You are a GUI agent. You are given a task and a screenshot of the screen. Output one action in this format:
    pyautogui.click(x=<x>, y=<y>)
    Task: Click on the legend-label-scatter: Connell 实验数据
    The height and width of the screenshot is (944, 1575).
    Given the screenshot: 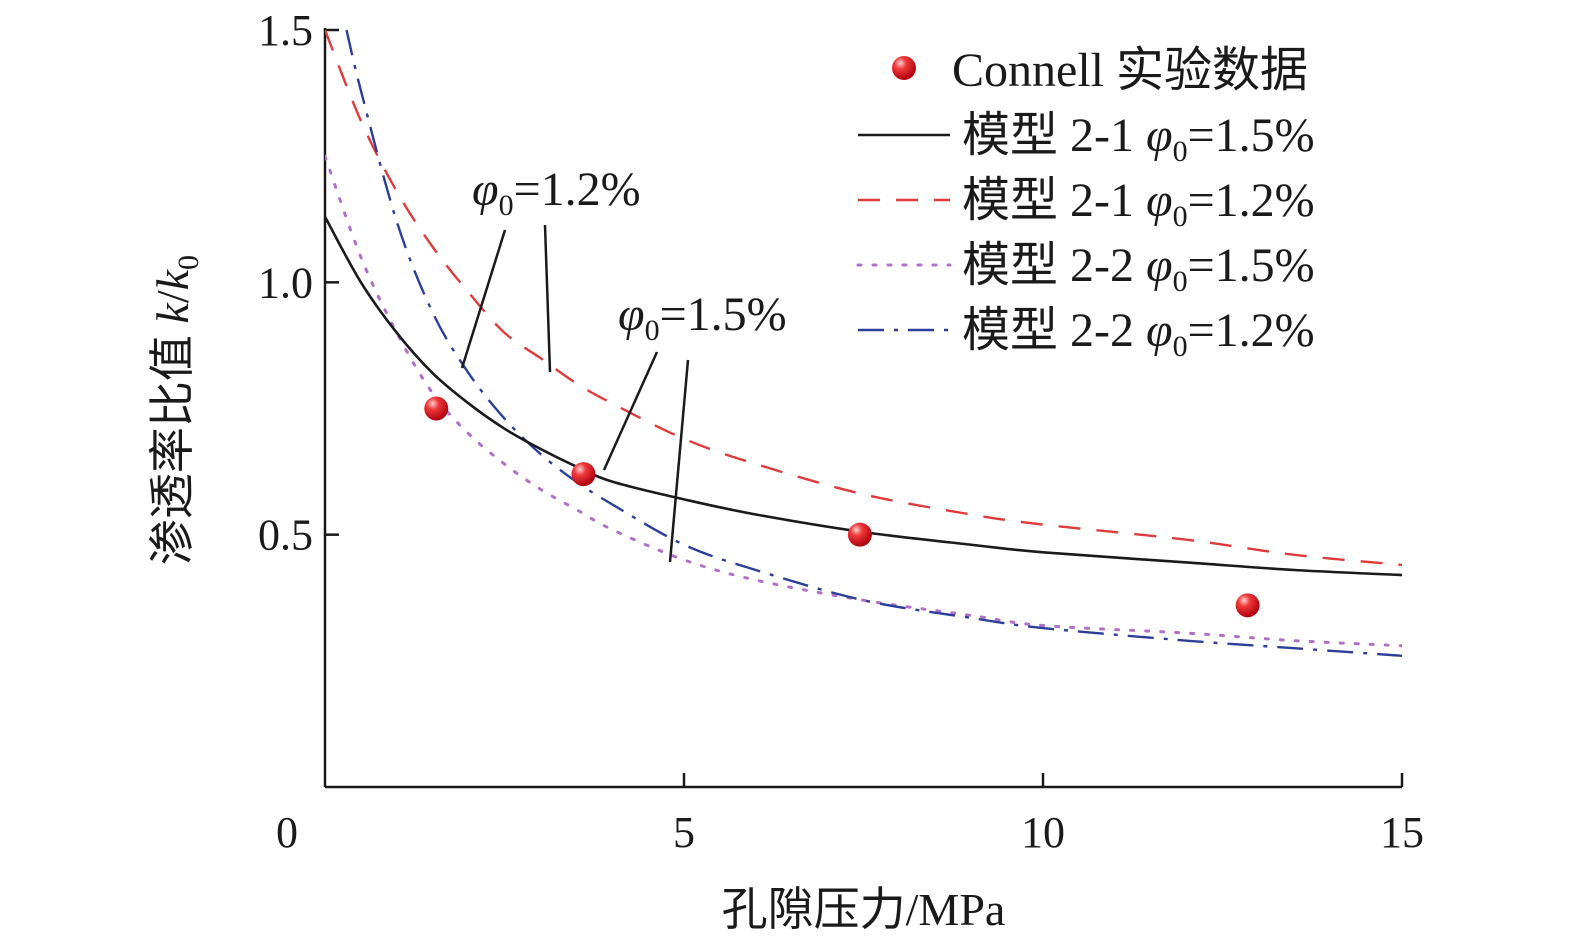 What is the action you would take?
    pyautogui.click(x=1130, y=70)
    